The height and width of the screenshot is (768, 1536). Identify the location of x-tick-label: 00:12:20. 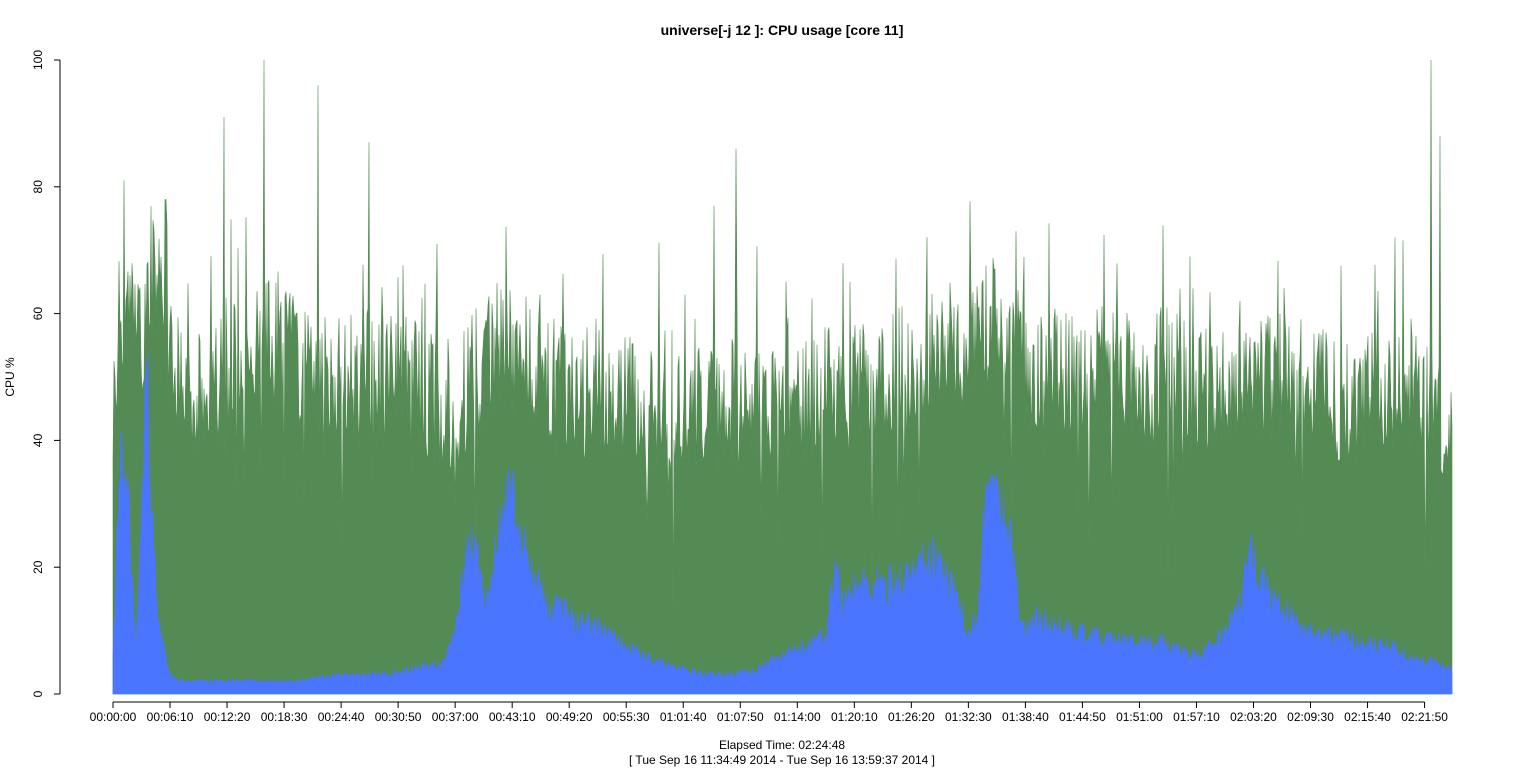
(227, 717).